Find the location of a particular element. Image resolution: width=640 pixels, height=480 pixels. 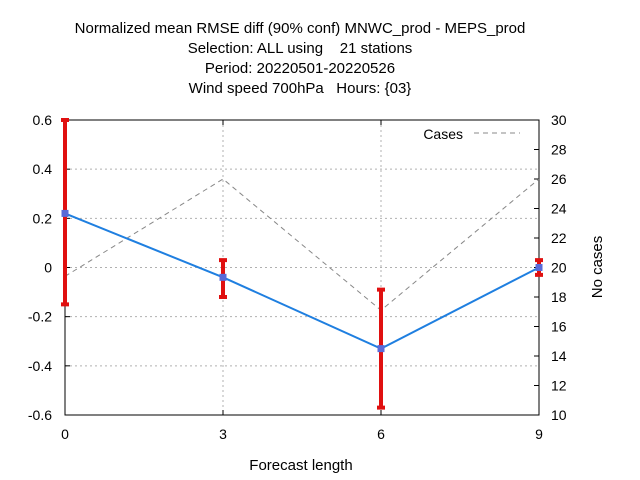

x-tick-label: 9 is located at coordinates (539, 434).